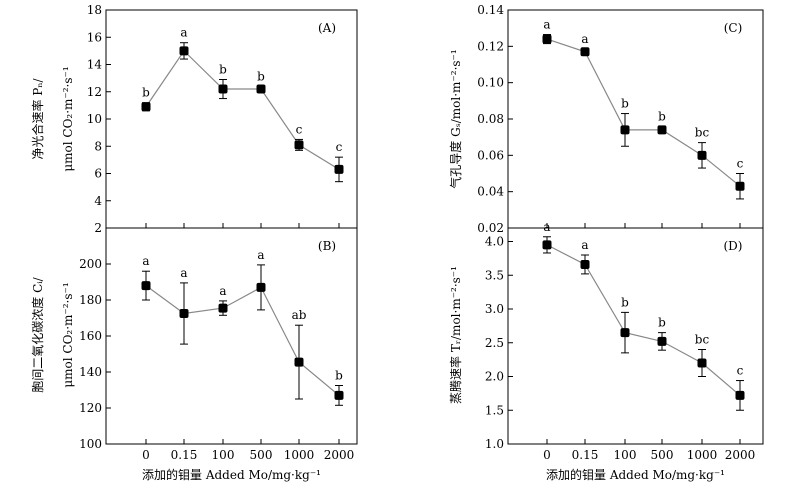 The image size is (811, 488). What do you see at coordinates (494, 444) in the screenshot?
I see `panel-4-ytick-label: 1.0` at bounding box center [494, 444].